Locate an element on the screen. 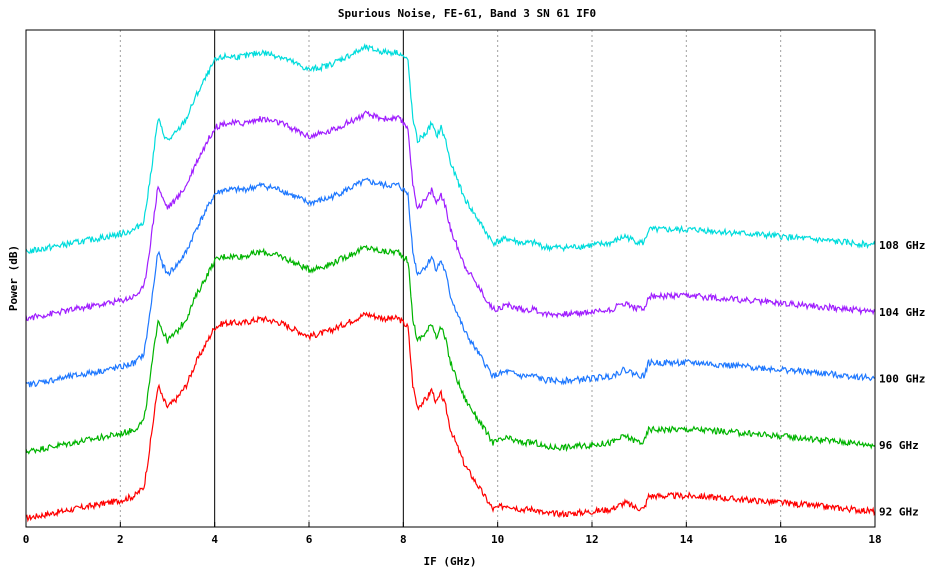  series-labels: 92 GHz 96 GHz 100 GHz 104 GHz 108 GHz is located at coordinates (902, 378).